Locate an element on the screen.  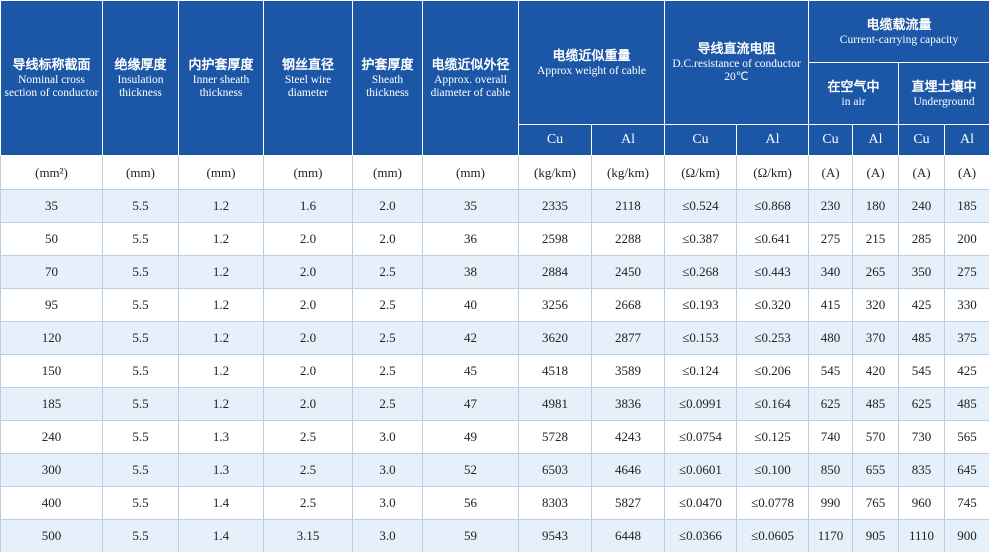
data-cell: 900 is located at coordinates (966, 535).